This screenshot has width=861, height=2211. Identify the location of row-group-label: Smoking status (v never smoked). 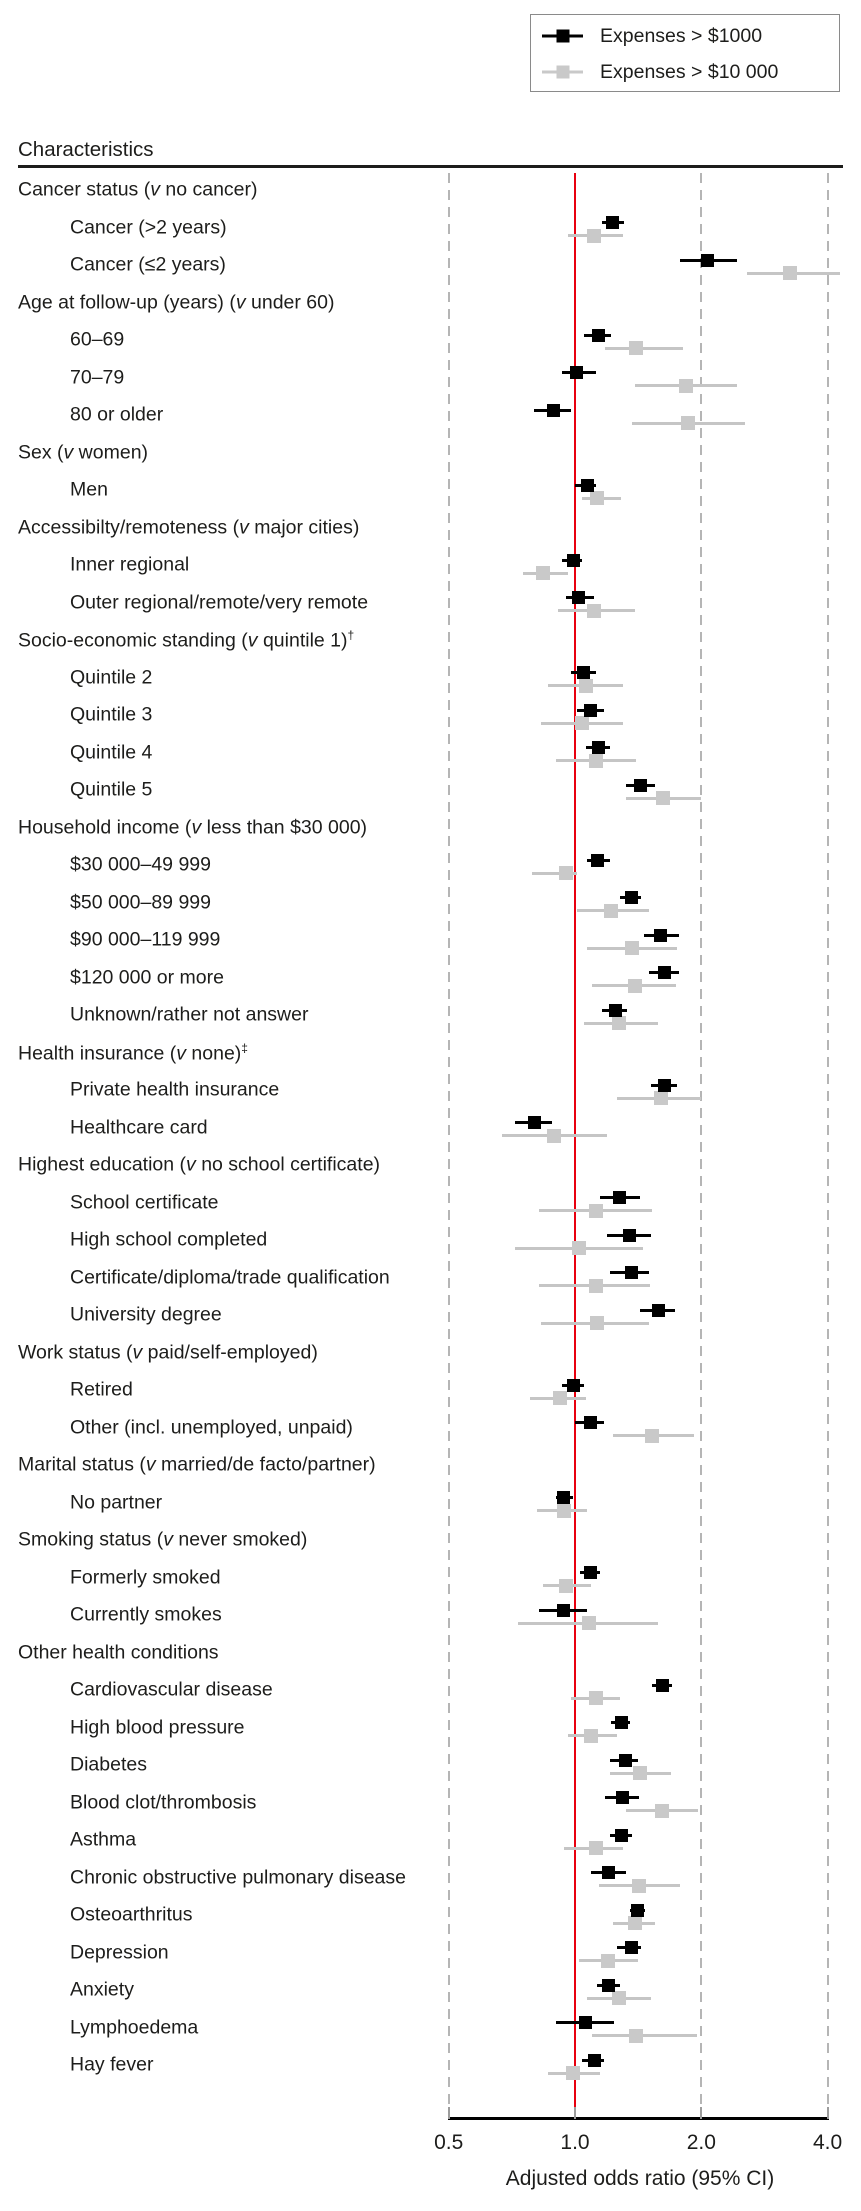
(163, 1539).